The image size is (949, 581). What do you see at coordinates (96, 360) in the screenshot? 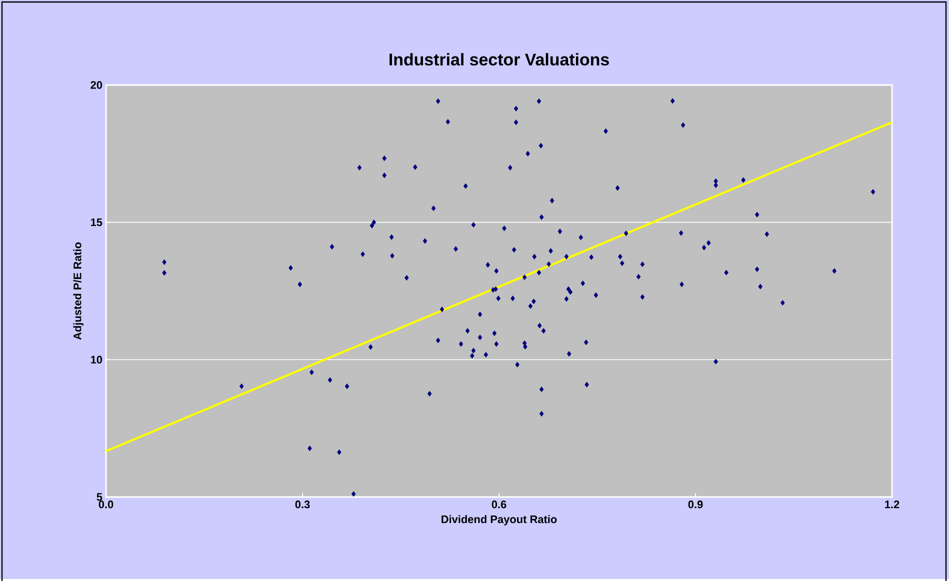
I see `y-tick-label: 10` at bounding box center [96, 360].